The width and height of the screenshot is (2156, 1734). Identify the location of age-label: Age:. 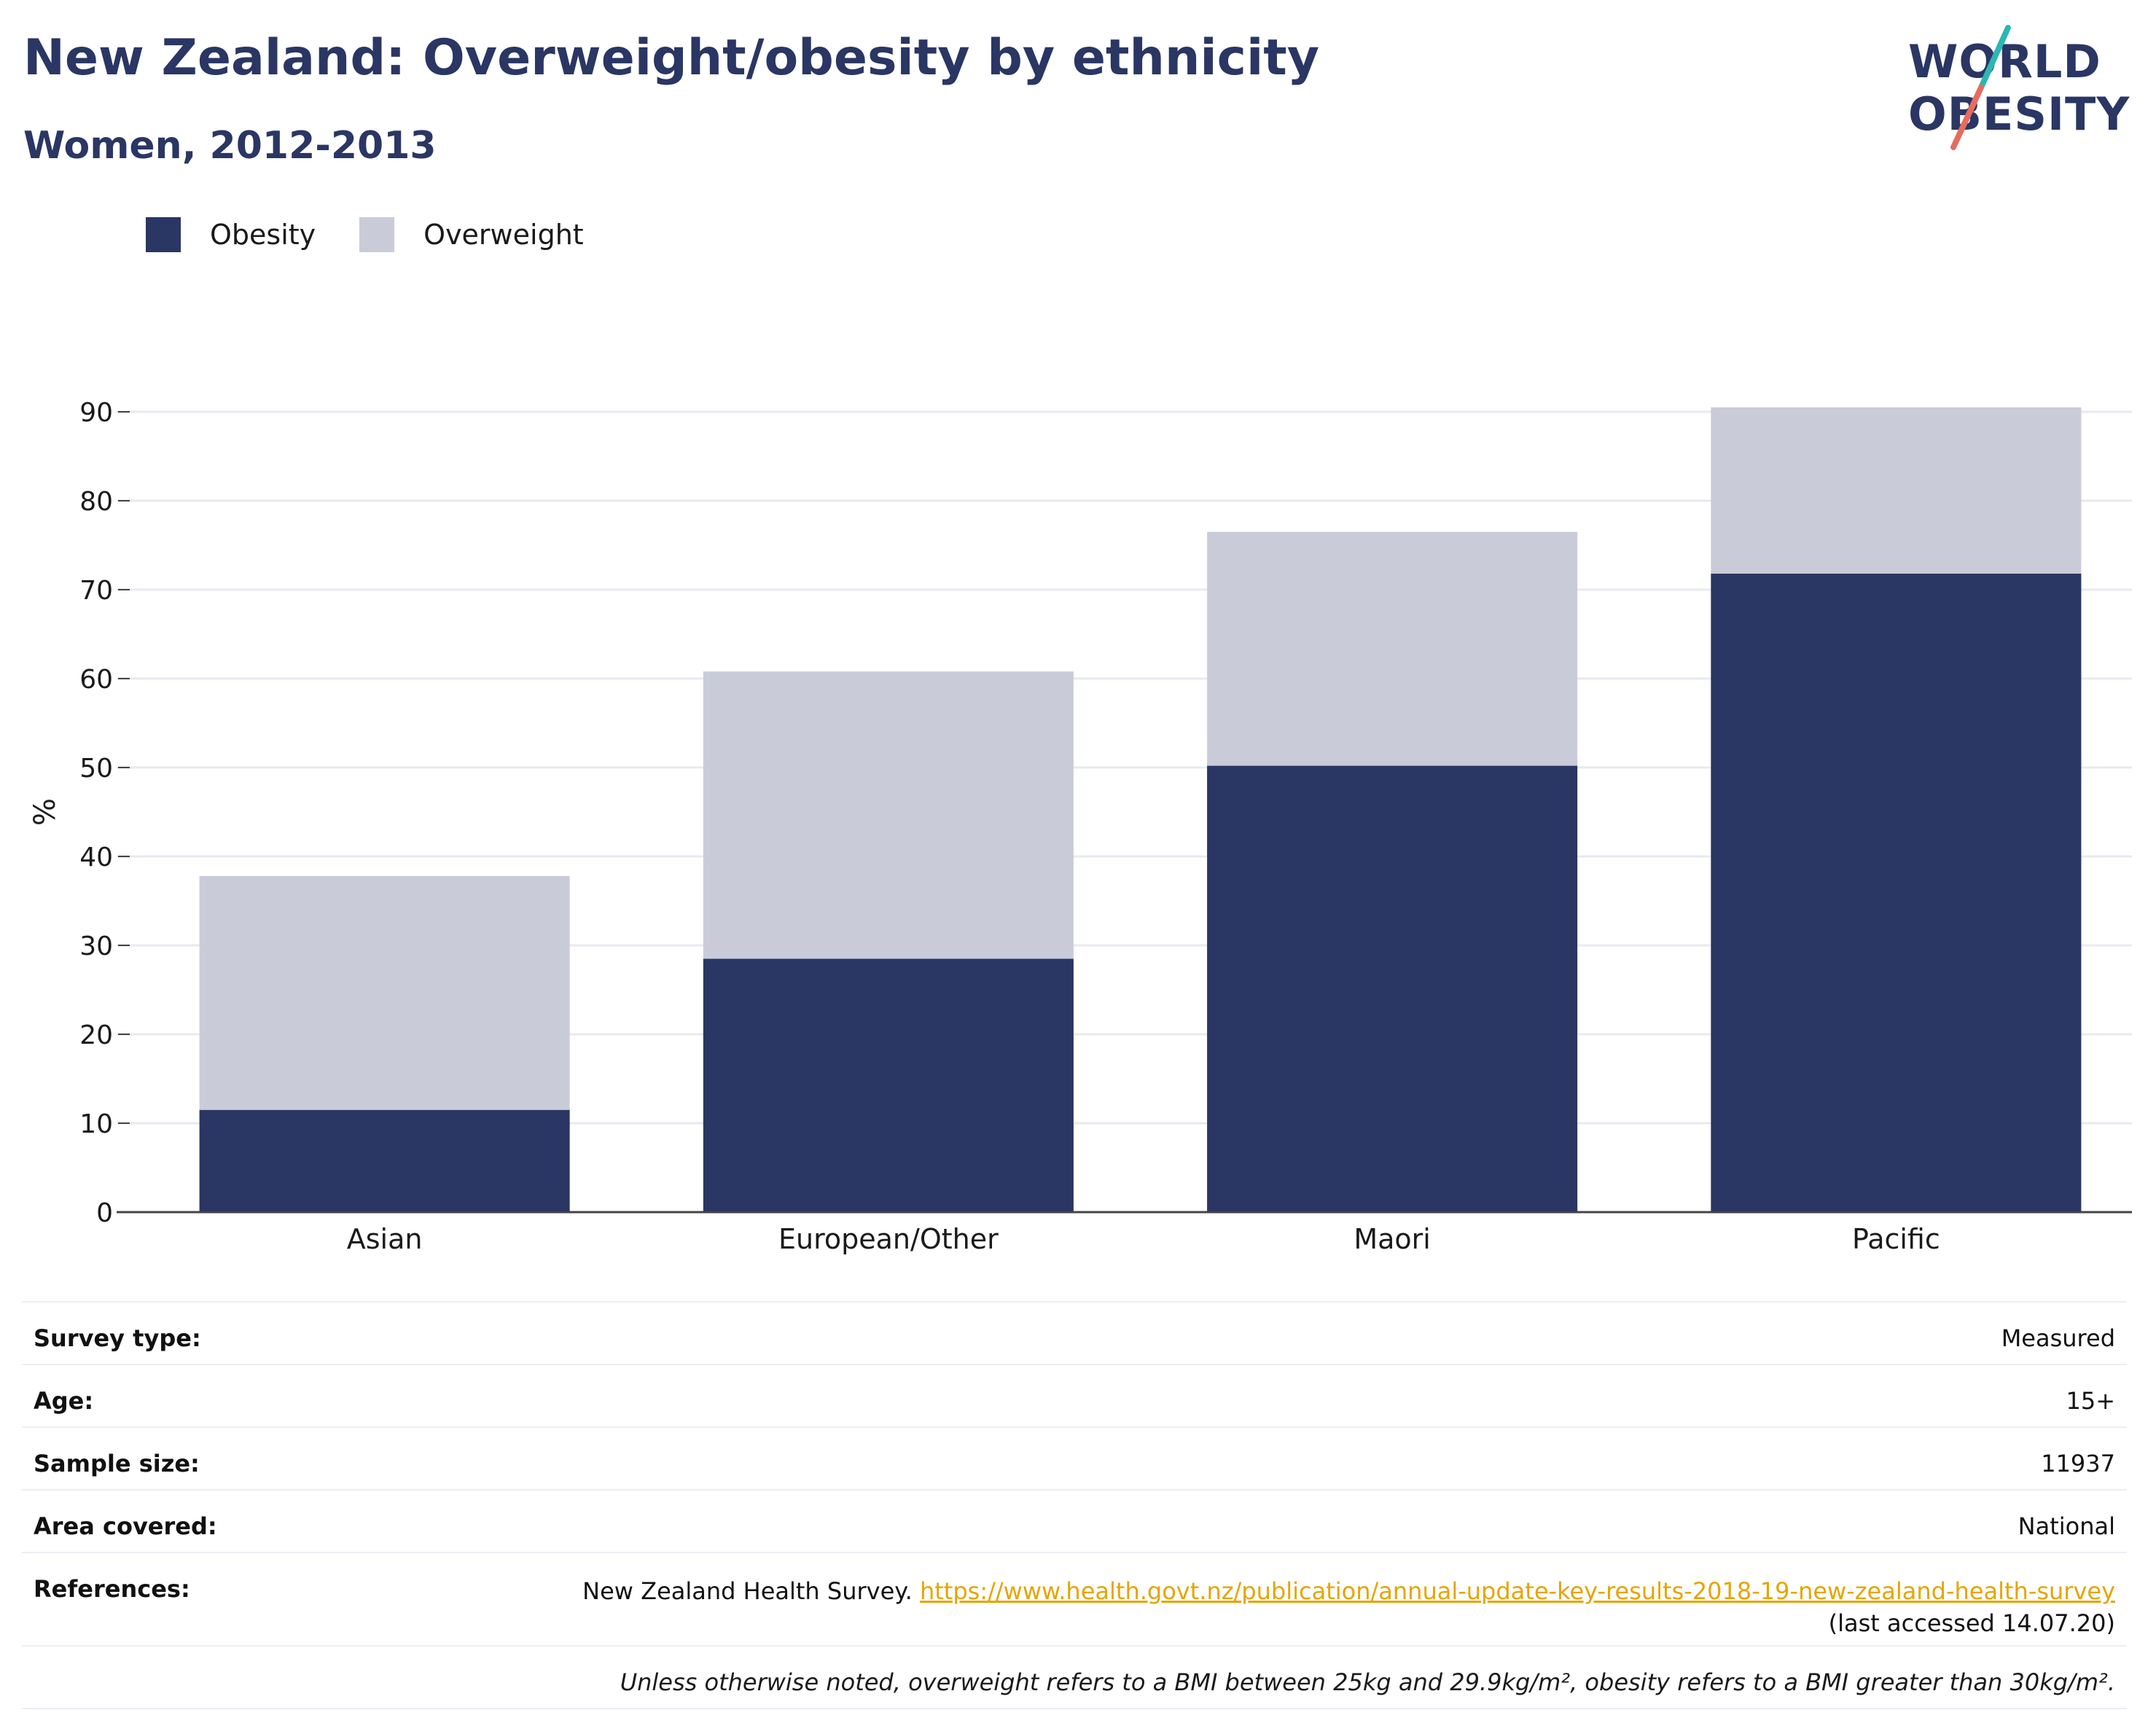
(64, 1401).